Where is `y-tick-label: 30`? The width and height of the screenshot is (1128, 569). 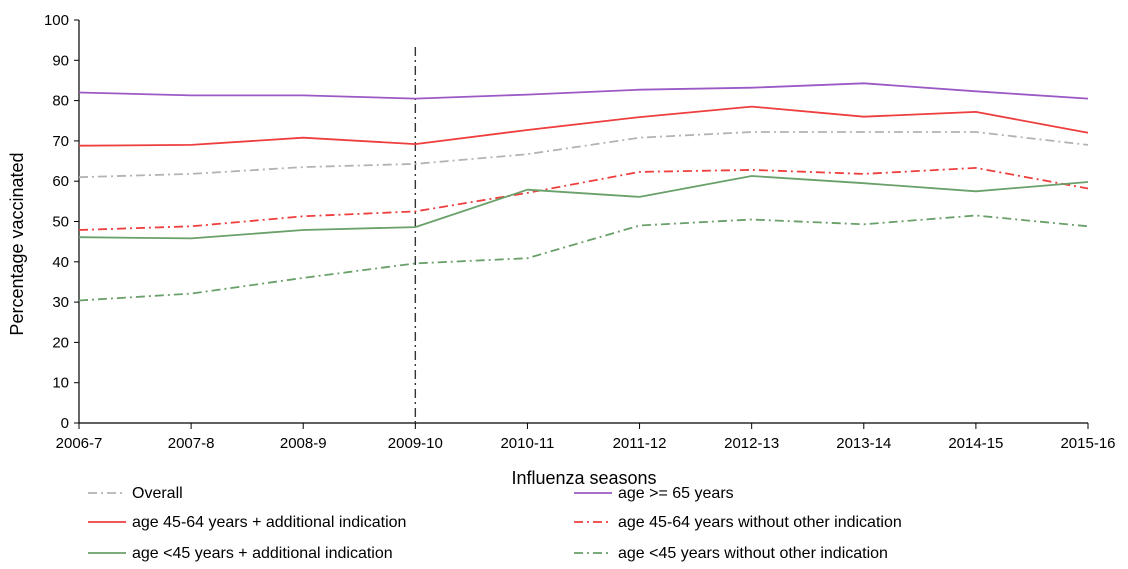
y-tick-label: 30 is located at coordinates (60, 302).